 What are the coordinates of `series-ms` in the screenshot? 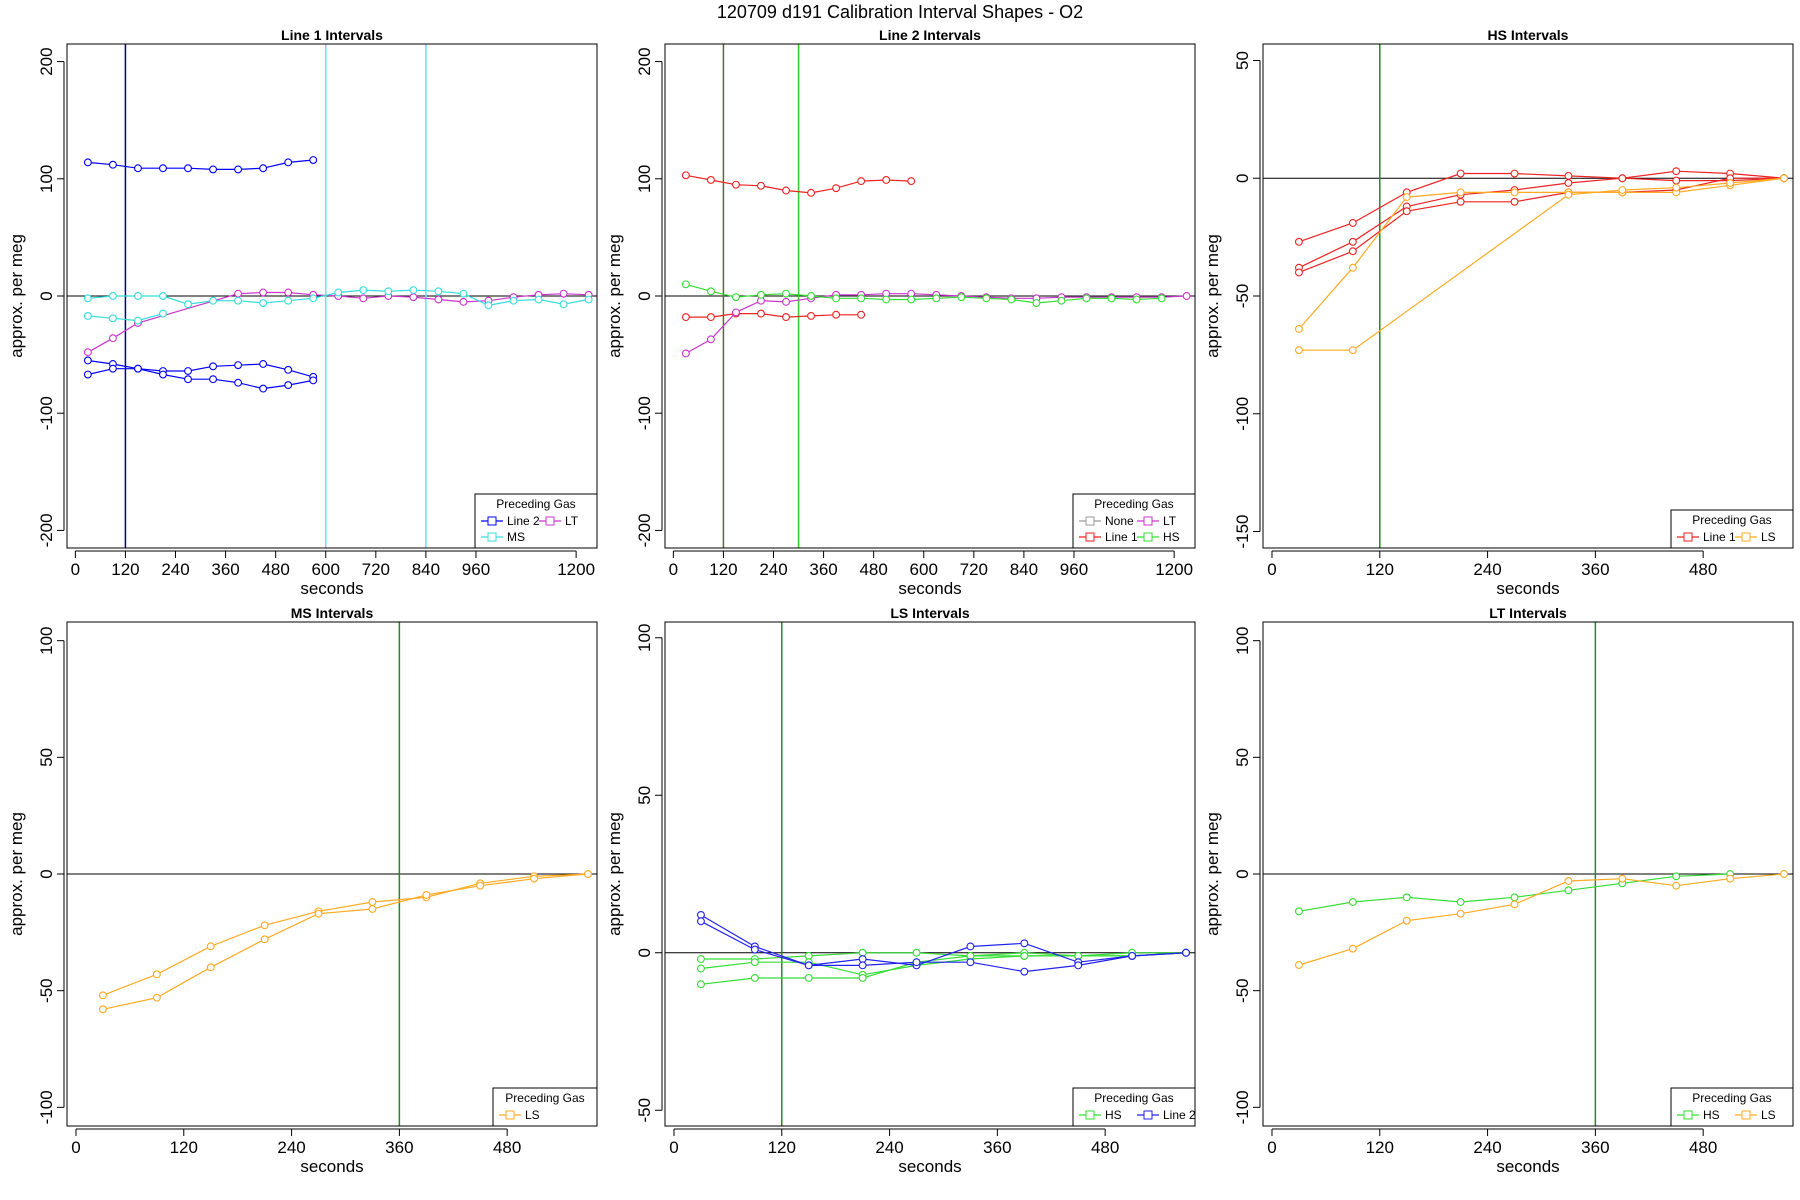 It's located at (338, 298).